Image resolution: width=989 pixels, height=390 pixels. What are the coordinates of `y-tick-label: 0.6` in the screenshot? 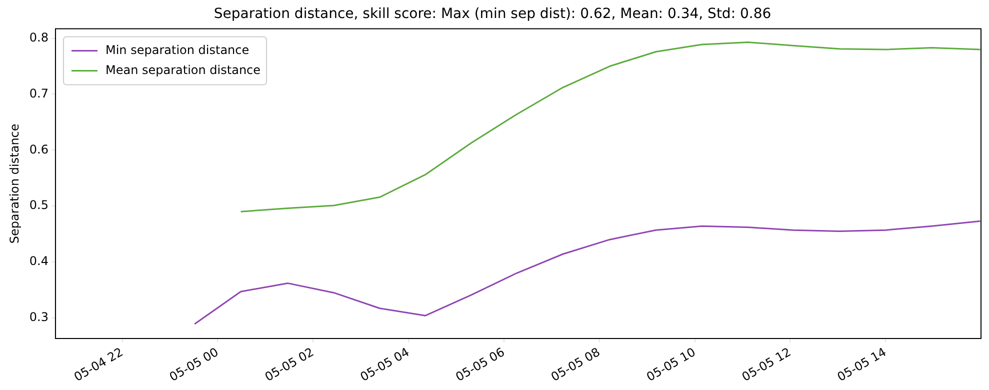 It's located at (38, 149).